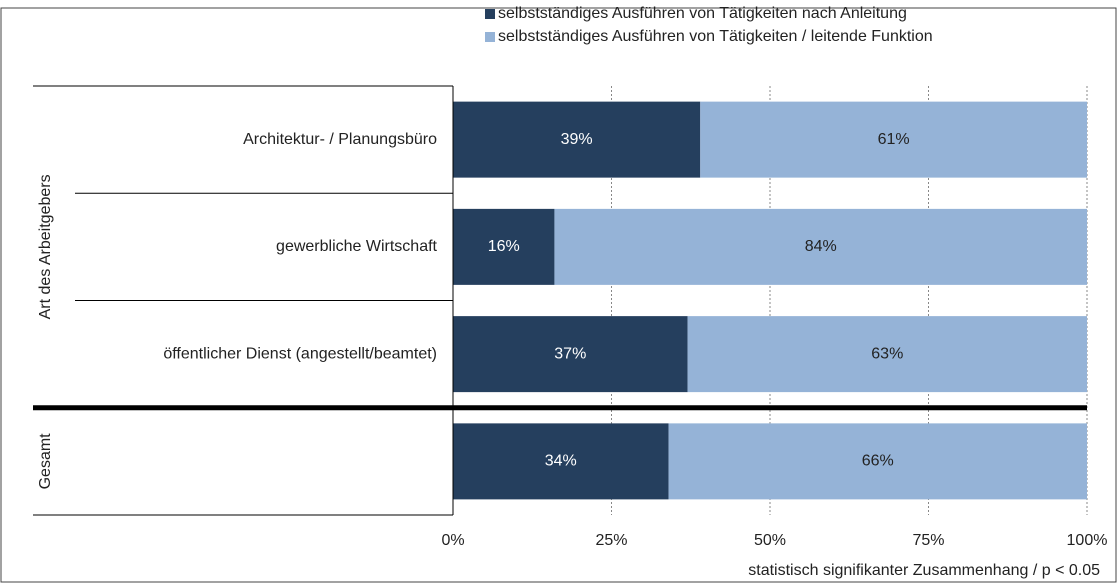  What do you see at coordinates (45, 246) in the screenshot?
I see `group-label: Art des Arbeitgebers` at bounding box center [45, 246].